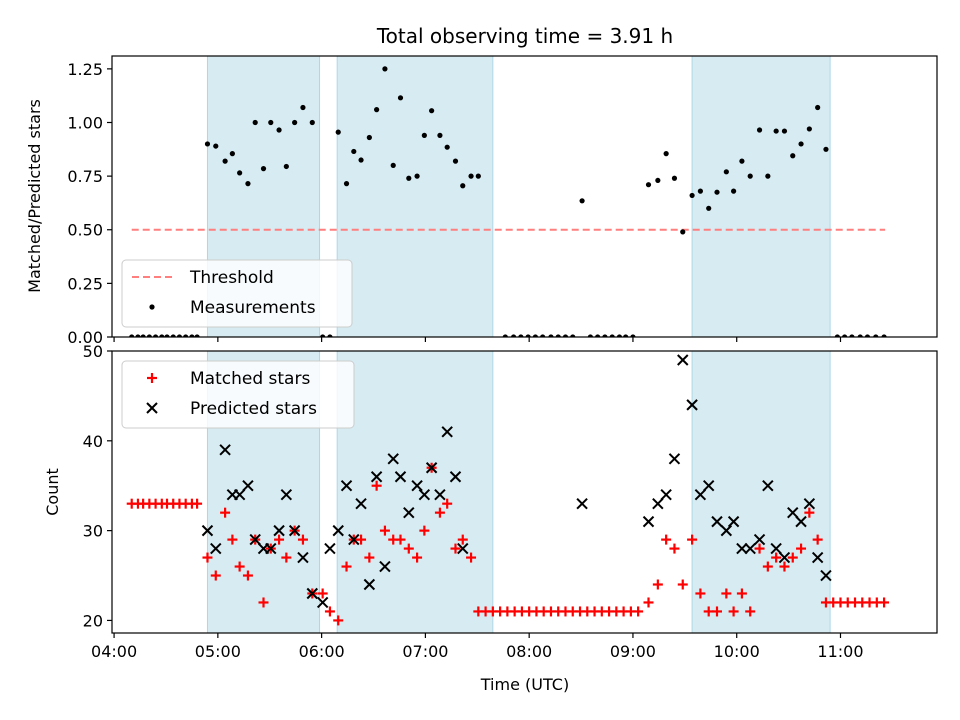 The height and width of the screenshot is (720, 960). I want to click on bottom-x-tick-label: 06:00, so click(322, 651).